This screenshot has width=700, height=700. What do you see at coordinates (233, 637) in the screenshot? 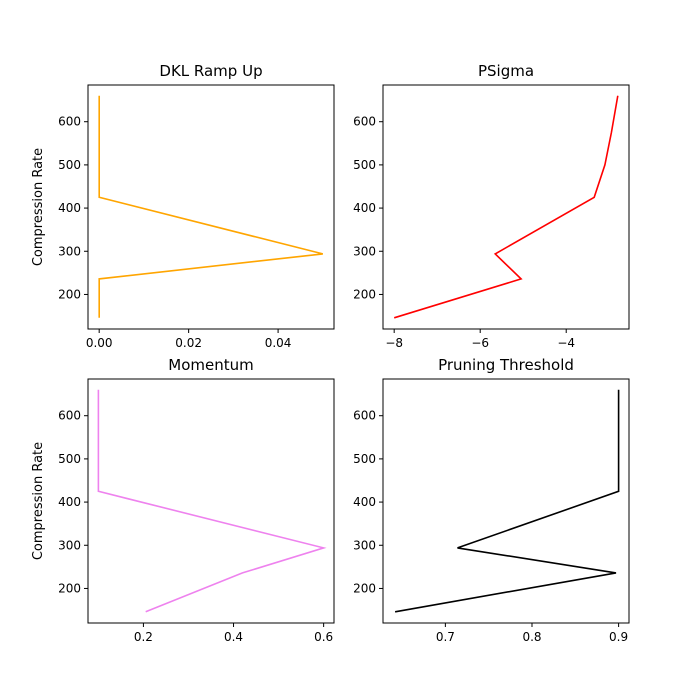
I see `x-tick-label: 0.4` at bounding box center [233, 637].